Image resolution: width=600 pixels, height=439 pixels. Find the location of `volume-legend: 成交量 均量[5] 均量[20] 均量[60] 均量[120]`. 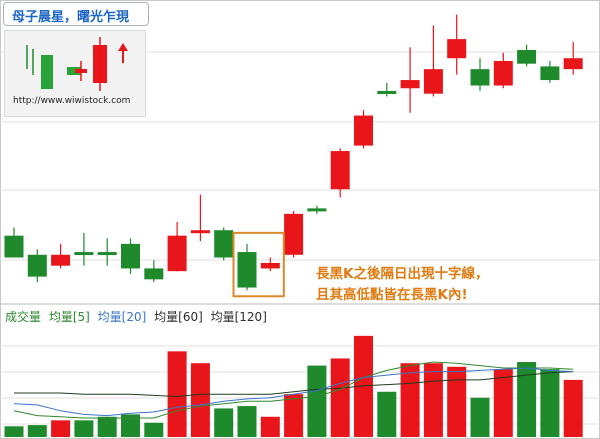

volume-legend: 成交量 均量[5] 均量[20] 均量[60] 均量[120] is located at coordinates (138, 316).